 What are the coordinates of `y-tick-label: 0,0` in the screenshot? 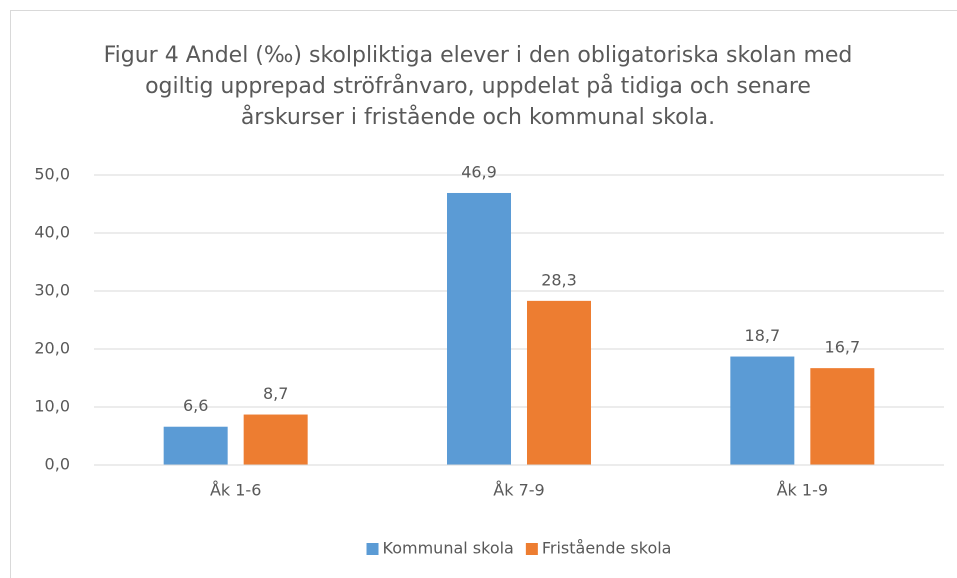 It's located at (57, 464).